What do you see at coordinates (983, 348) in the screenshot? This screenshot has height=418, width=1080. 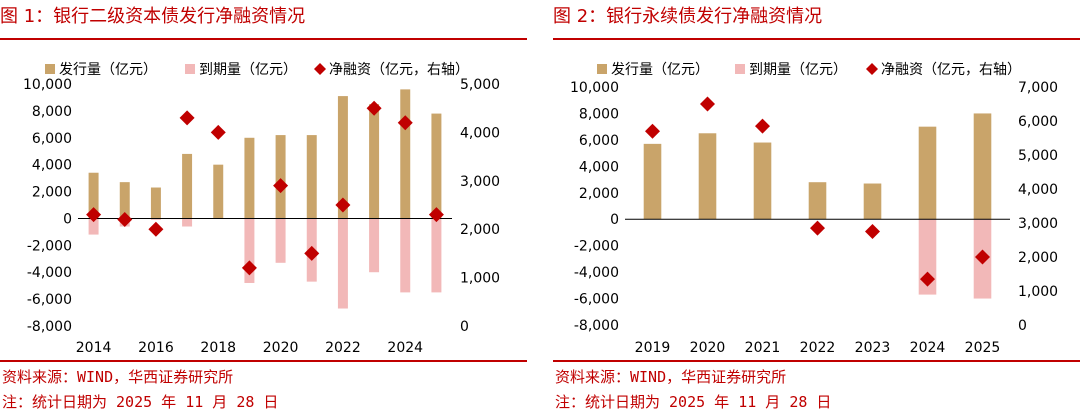 I see `x-tick-label: 2025` at bounding box center [983, 348].